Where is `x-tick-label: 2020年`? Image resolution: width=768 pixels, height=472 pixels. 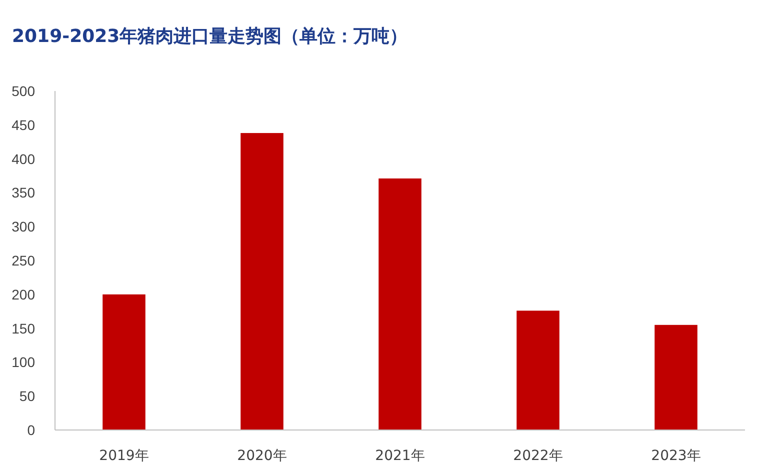
x-tick-label: 2020年 is located at coordinates (262, 456).